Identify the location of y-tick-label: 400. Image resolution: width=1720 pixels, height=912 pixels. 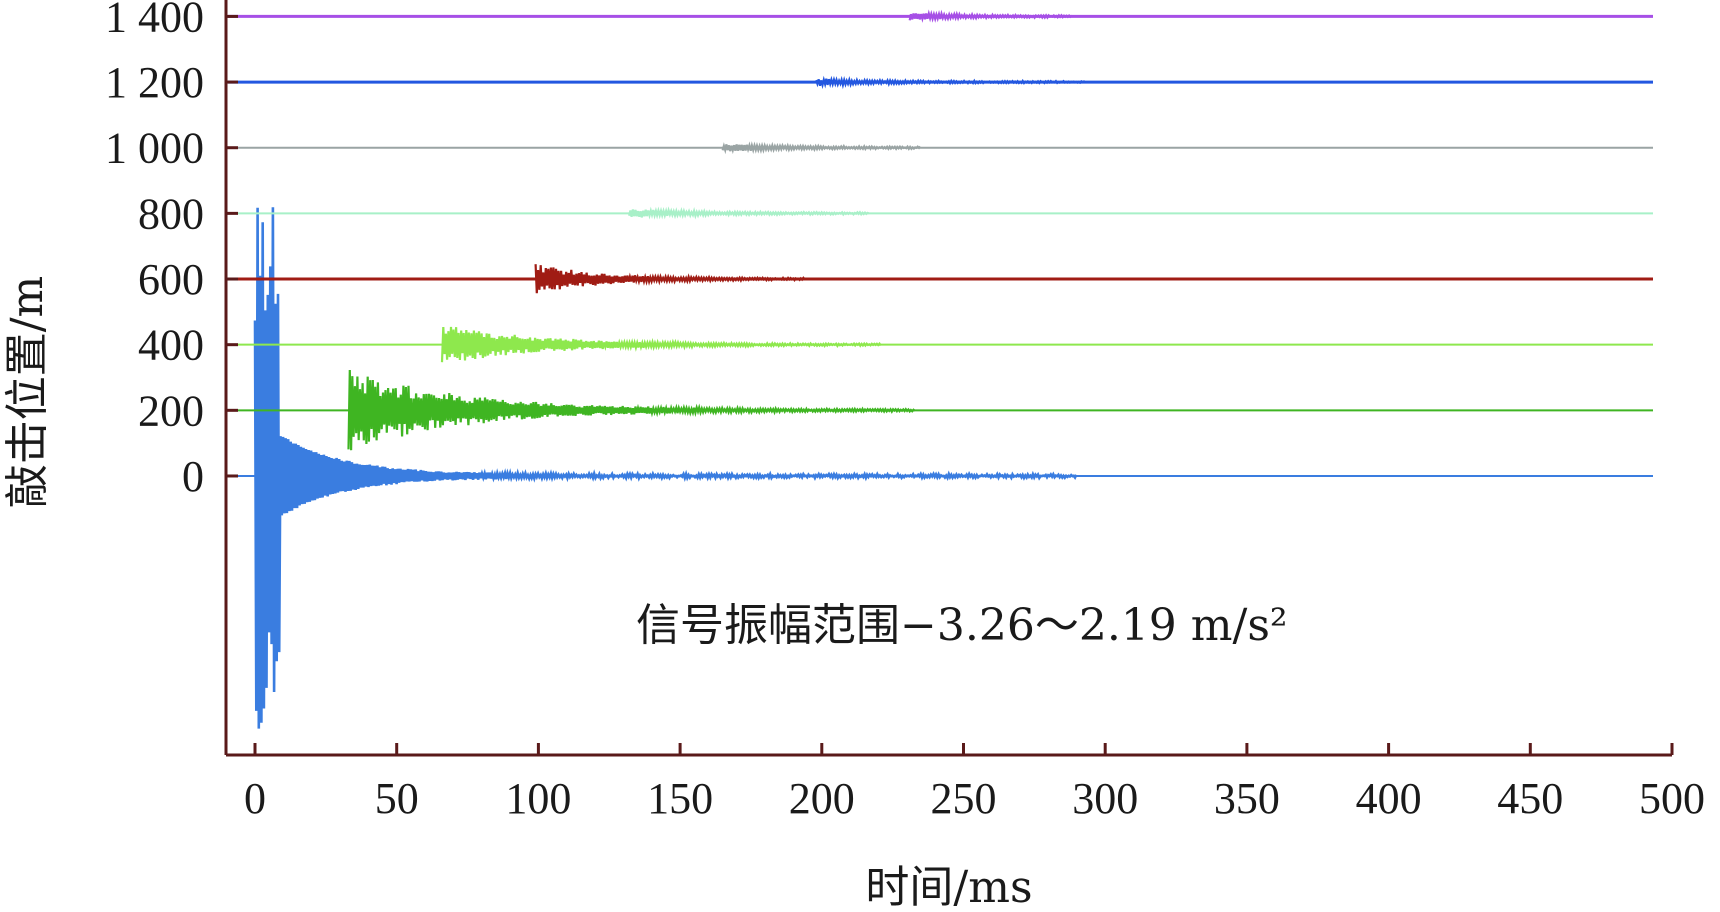
(171, 345).